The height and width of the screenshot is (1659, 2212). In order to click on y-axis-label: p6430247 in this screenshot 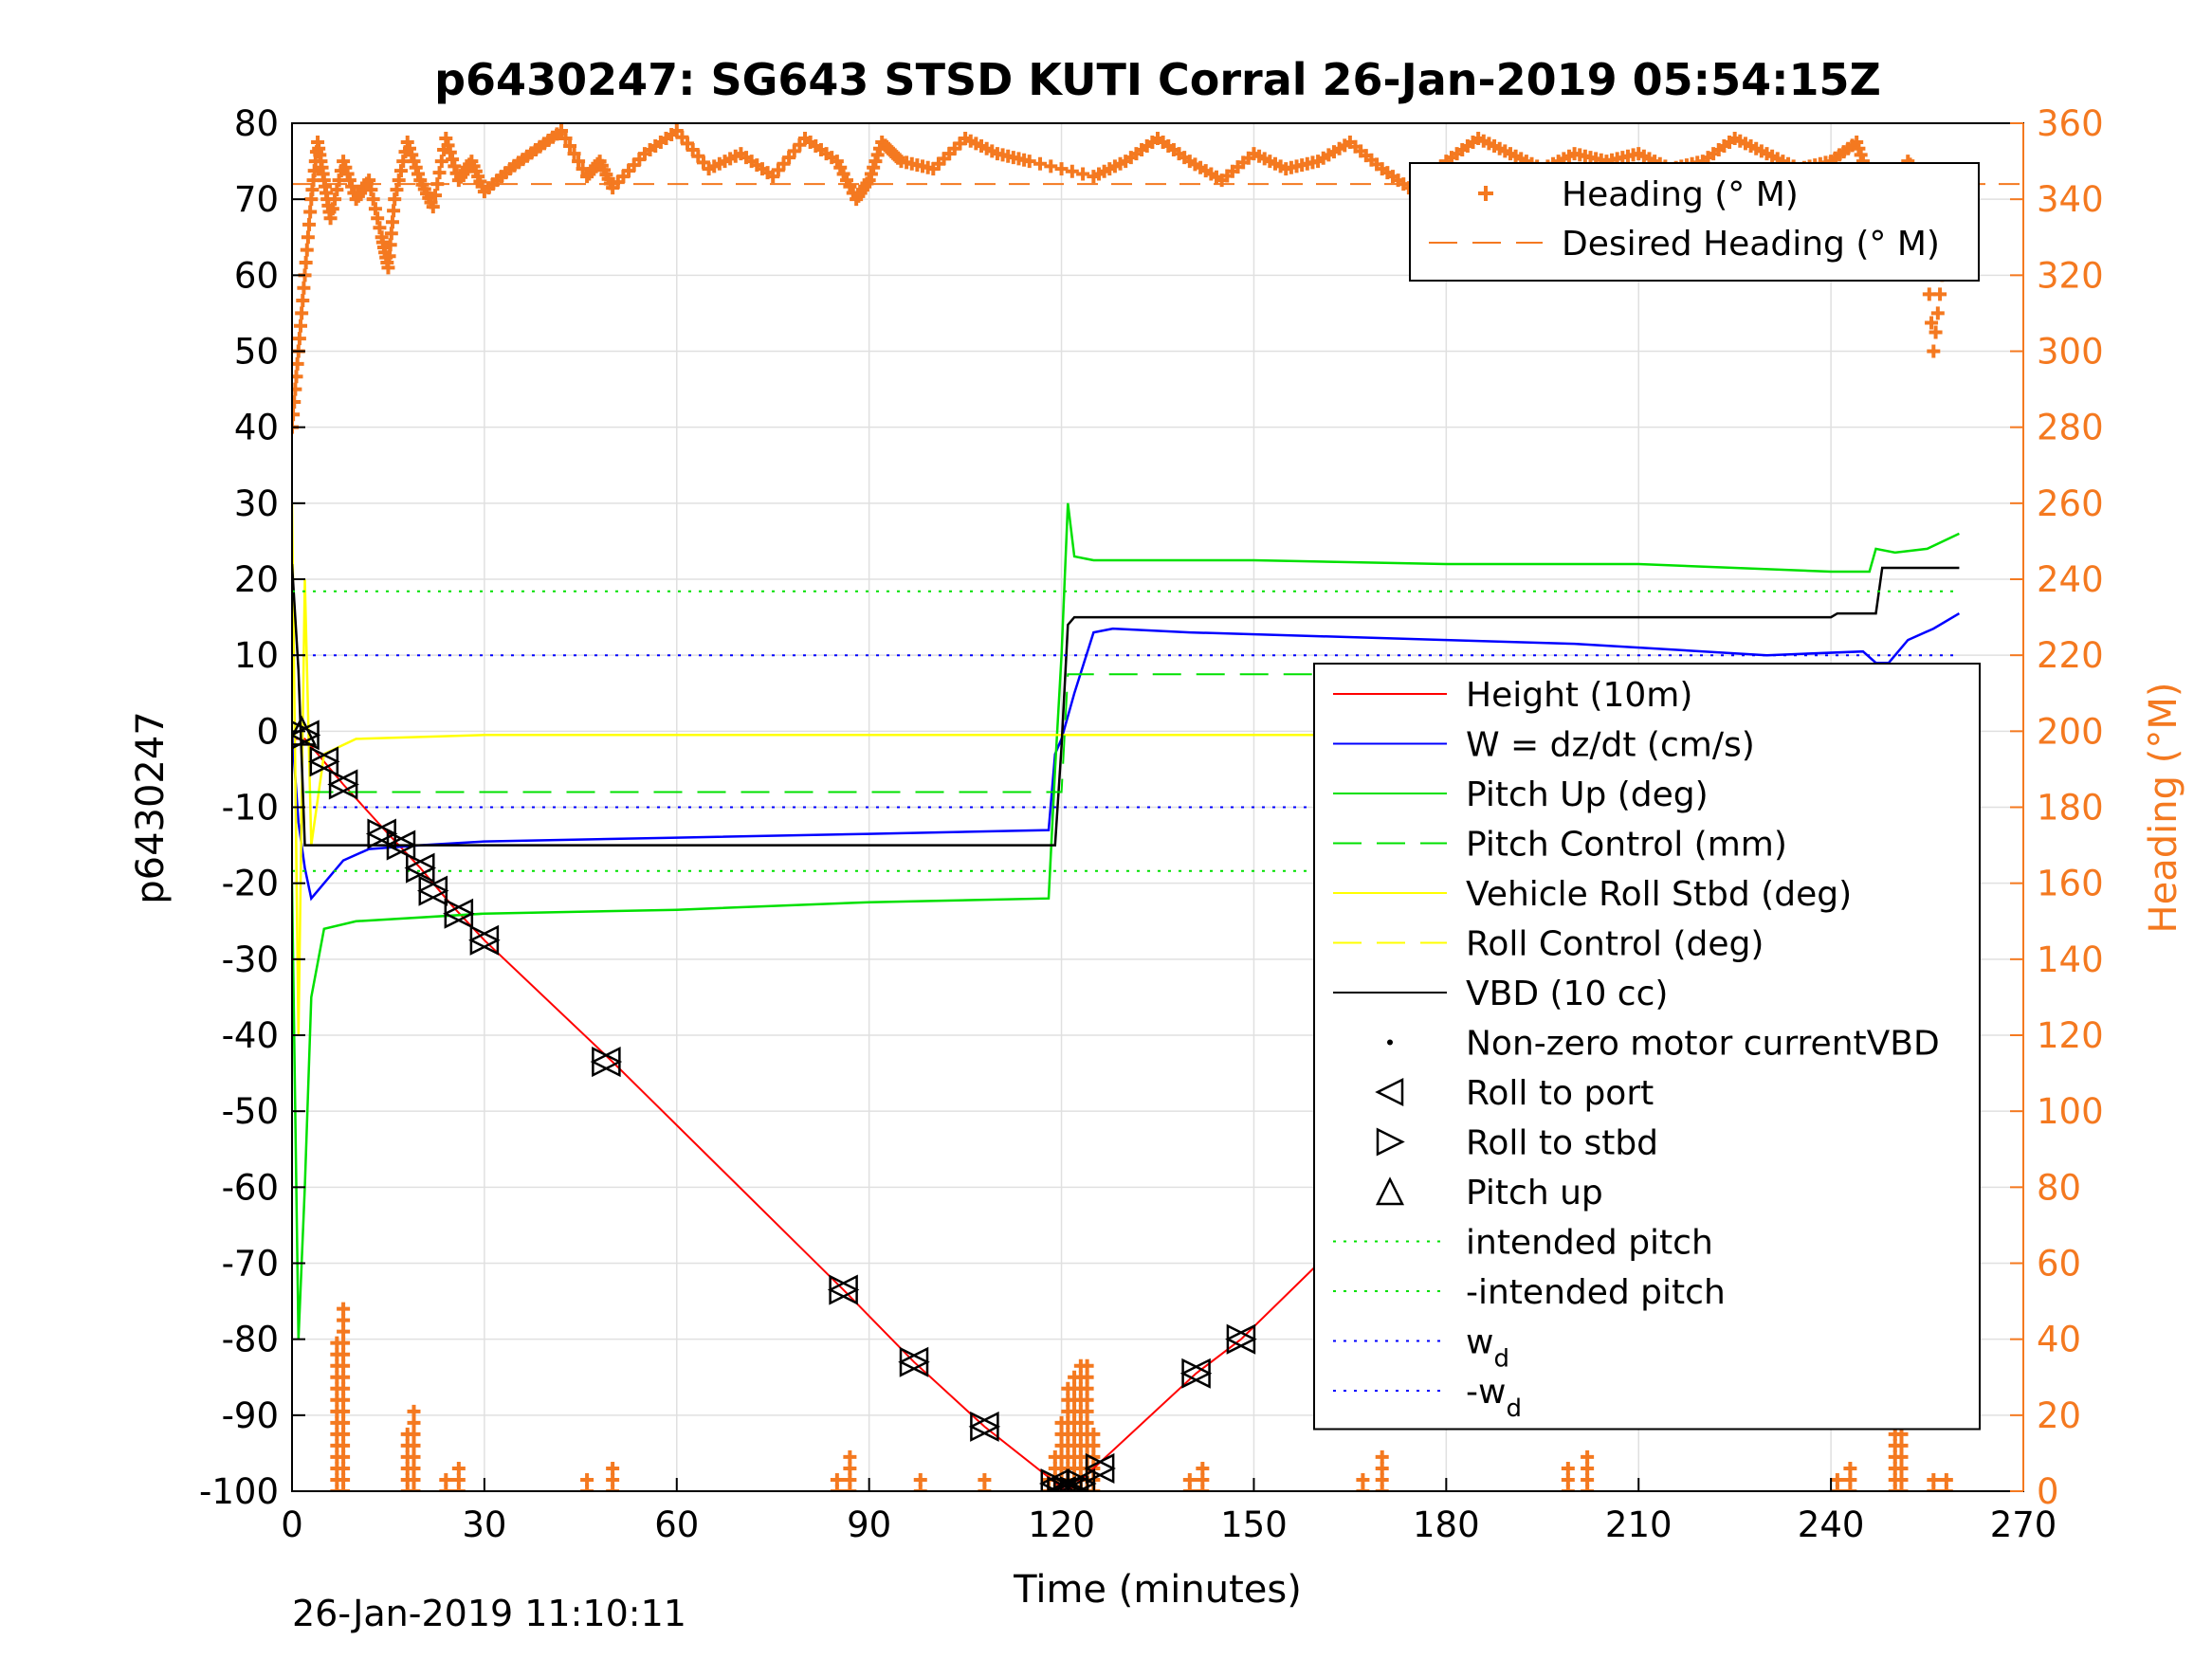, I will do `click(151, 807)`.